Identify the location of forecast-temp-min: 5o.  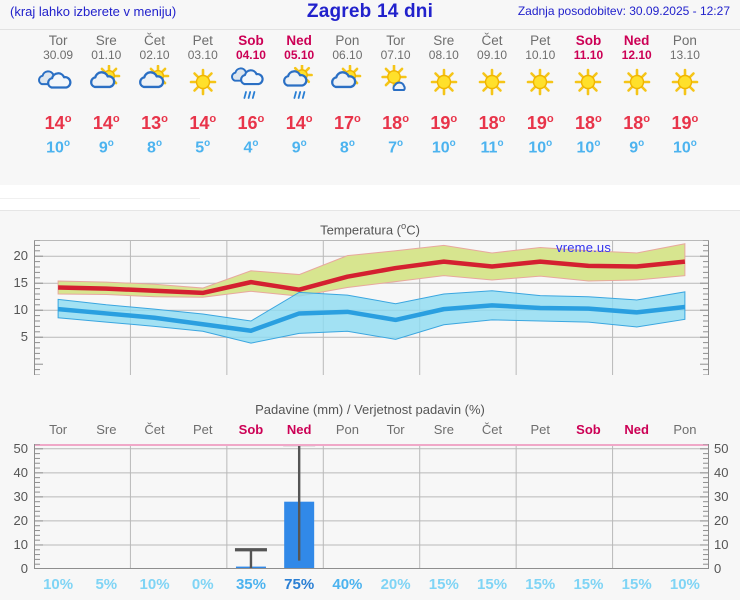
(203, 147).